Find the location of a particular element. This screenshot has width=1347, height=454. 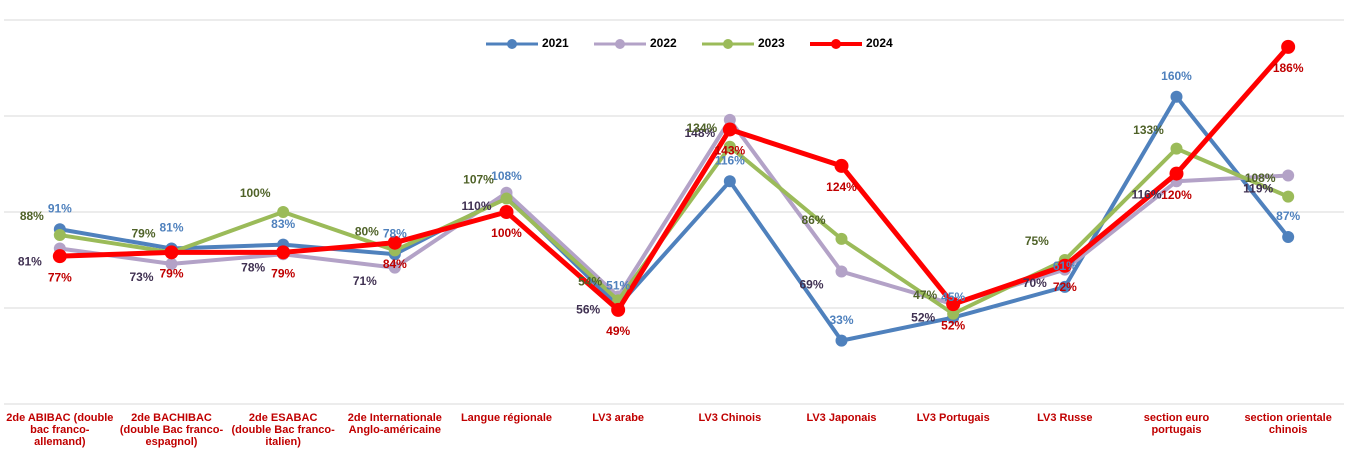

data-label: 186% is located at coordinates (1288, 68).